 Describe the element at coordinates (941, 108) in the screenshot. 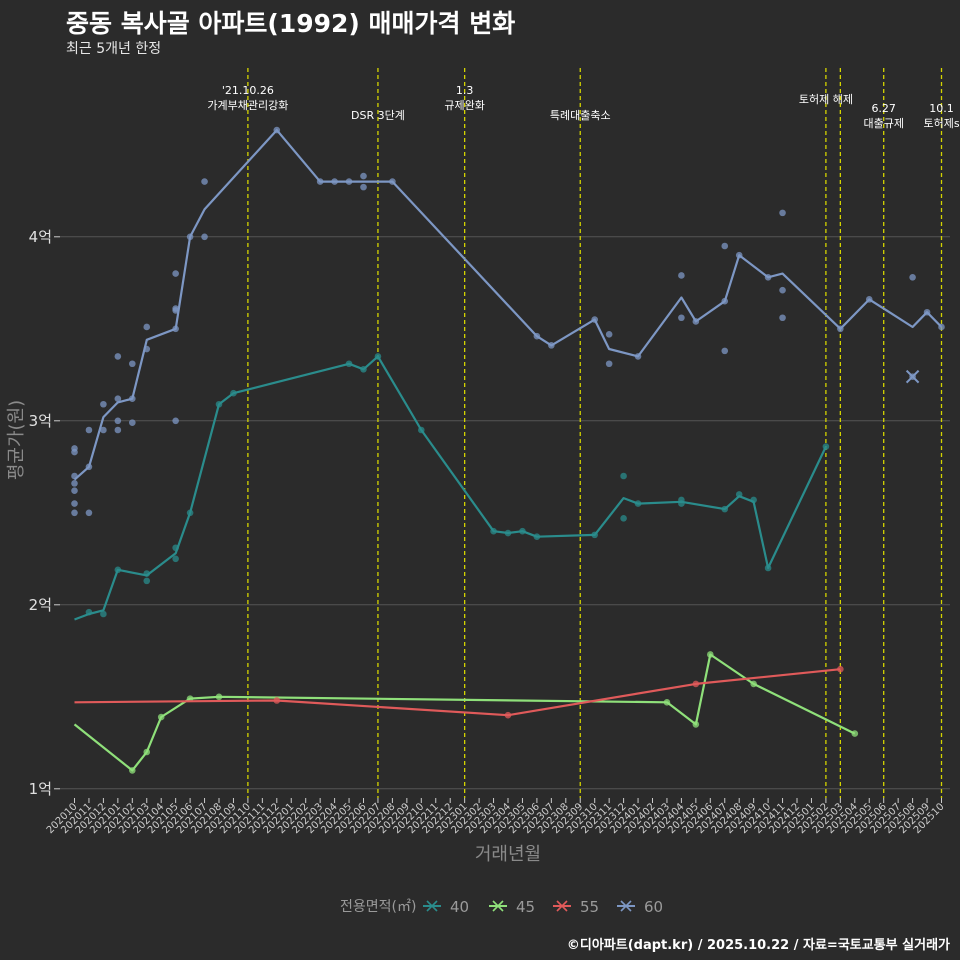

I see `event-label: 10.1` at that location.